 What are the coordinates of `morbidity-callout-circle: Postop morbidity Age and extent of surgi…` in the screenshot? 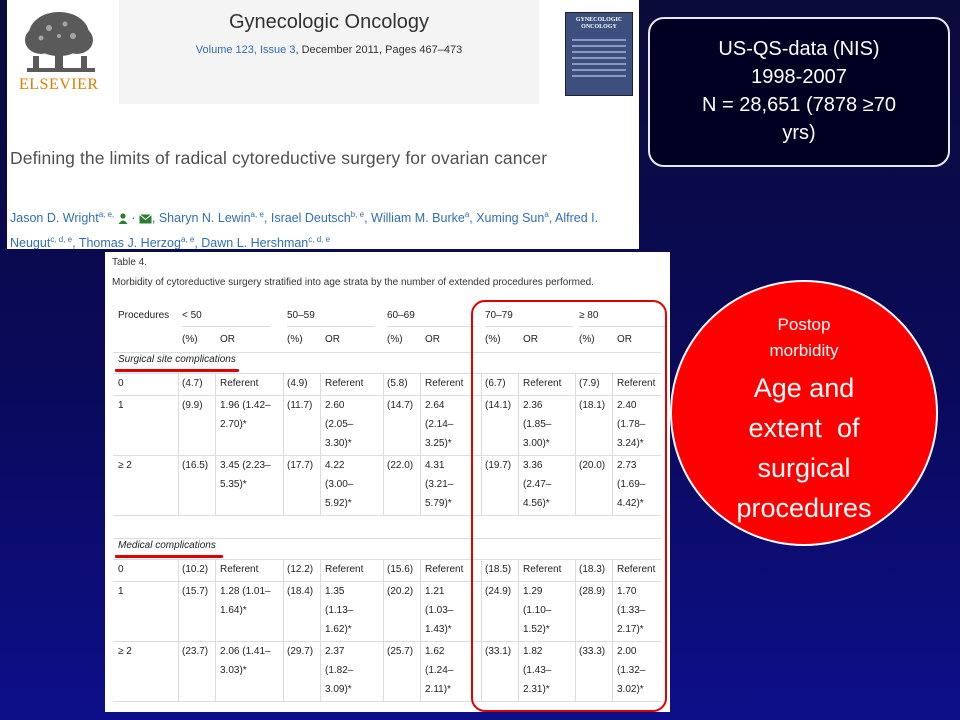 It's located at (804, 413).